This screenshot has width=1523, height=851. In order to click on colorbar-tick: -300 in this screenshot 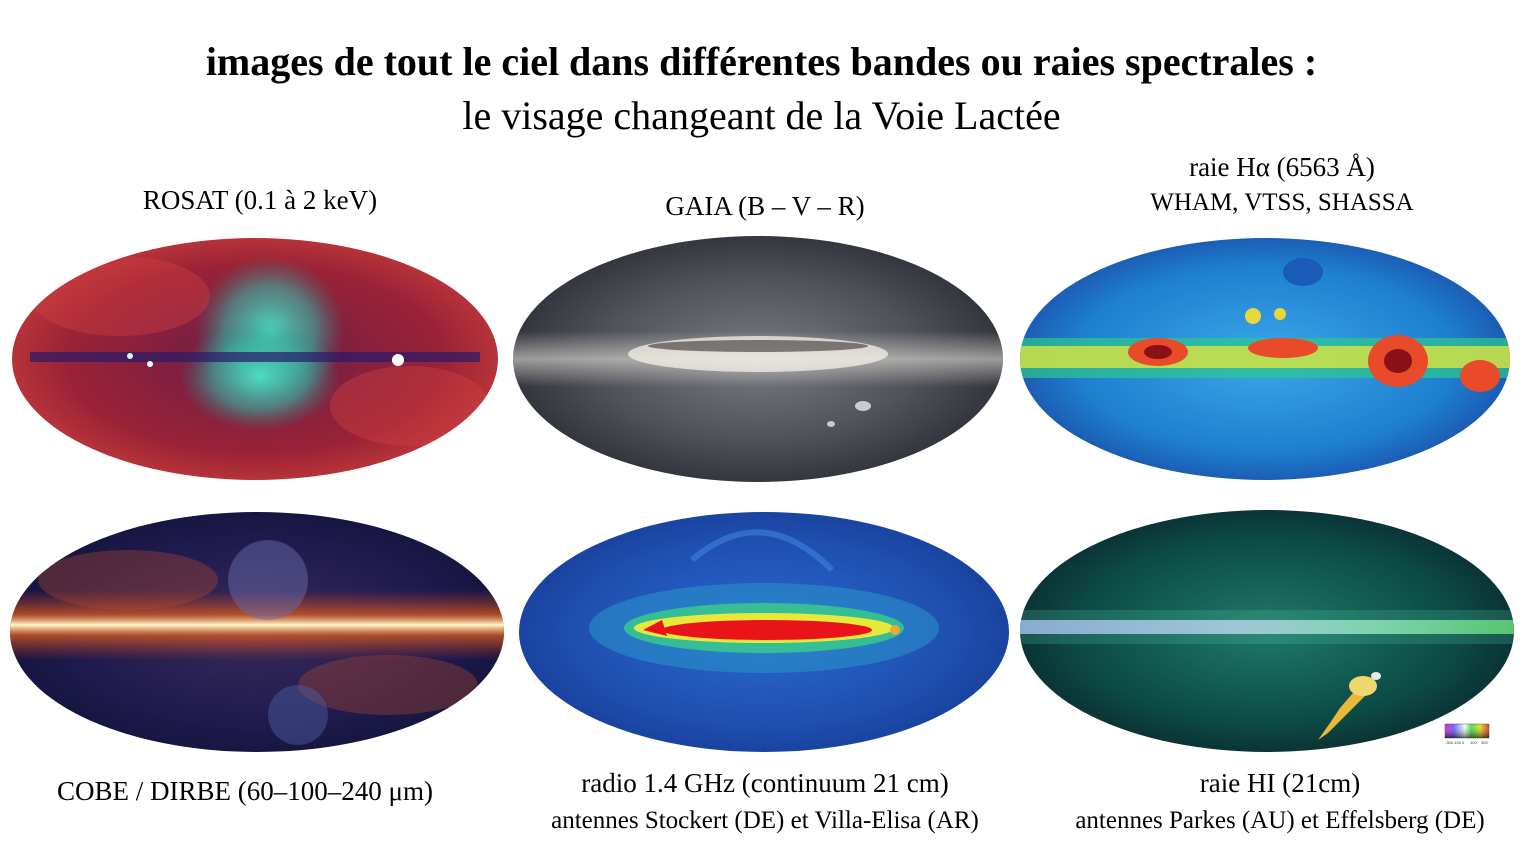, I will do `click(1449, 742)`.